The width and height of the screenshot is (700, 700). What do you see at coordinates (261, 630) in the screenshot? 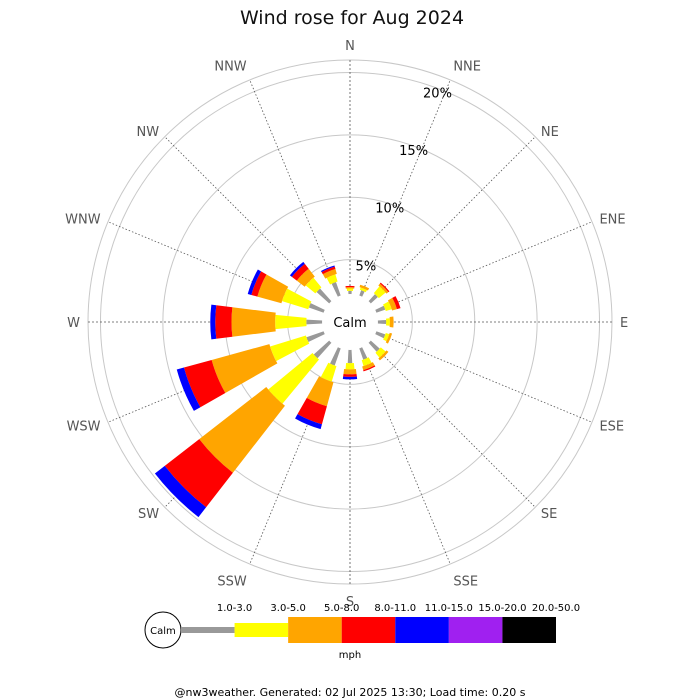
I see `legend-swatch-3.0-5.0` at bounding box center [261, 630].